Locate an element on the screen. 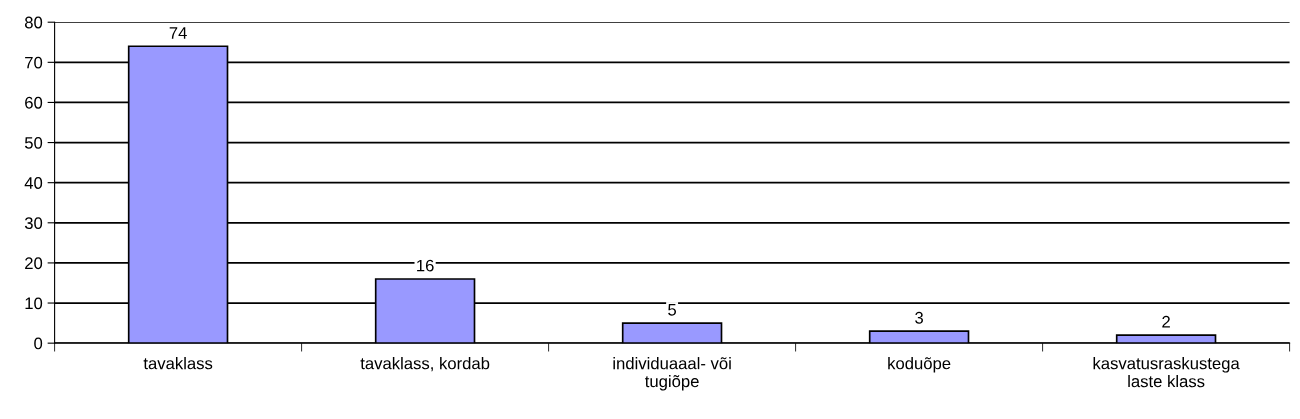 Image resolution: width=1300 pixels, height=419 pixels. x-tick-label: tavaklass is located at coordinates (178, 363).